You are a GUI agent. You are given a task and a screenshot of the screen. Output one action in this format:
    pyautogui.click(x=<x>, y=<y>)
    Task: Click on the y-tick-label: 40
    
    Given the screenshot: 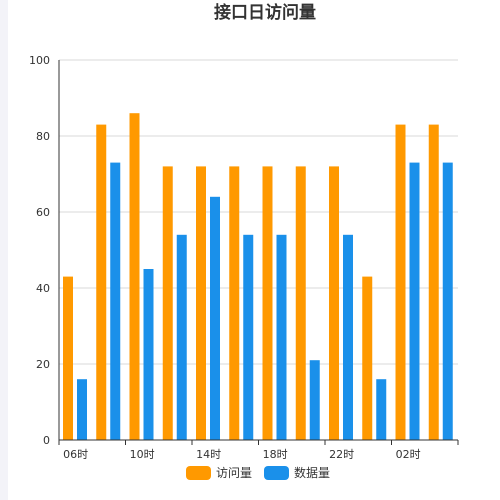 What is the action you would take?
    pyautogui.click(x=43, y=288)
    